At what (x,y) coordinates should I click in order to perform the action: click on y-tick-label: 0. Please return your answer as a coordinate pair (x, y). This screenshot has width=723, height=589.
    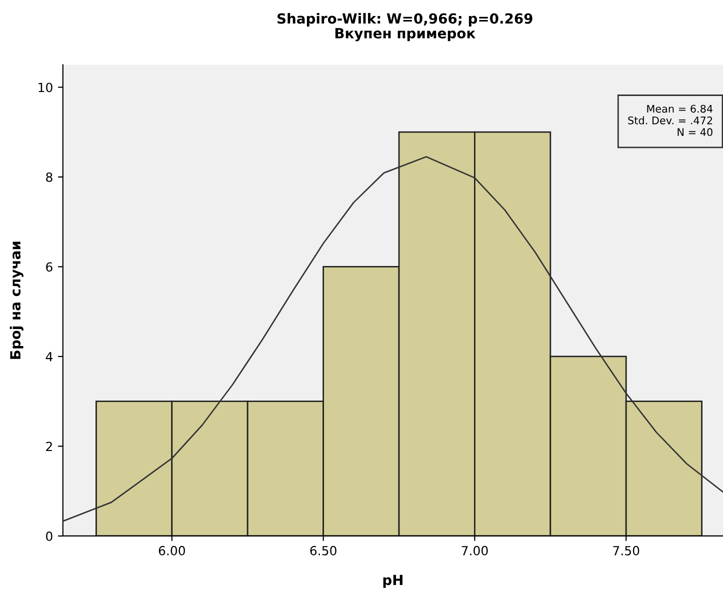
    Looking at the image, I should click on (49, 536).